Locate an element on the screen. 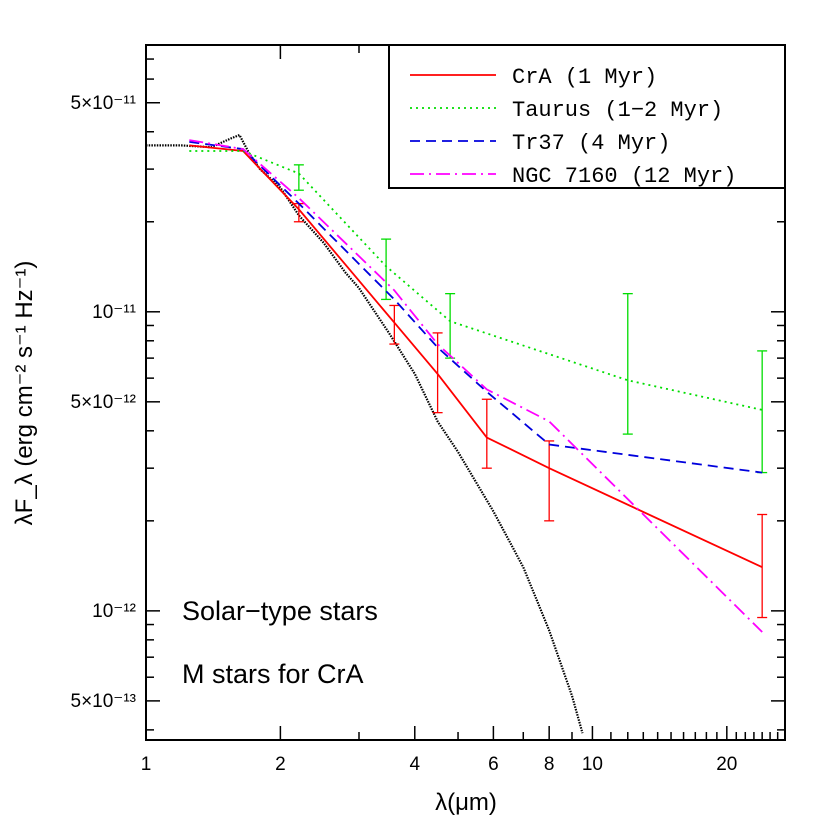  x-tick-label: 1 is located at coordinates (146, 764).